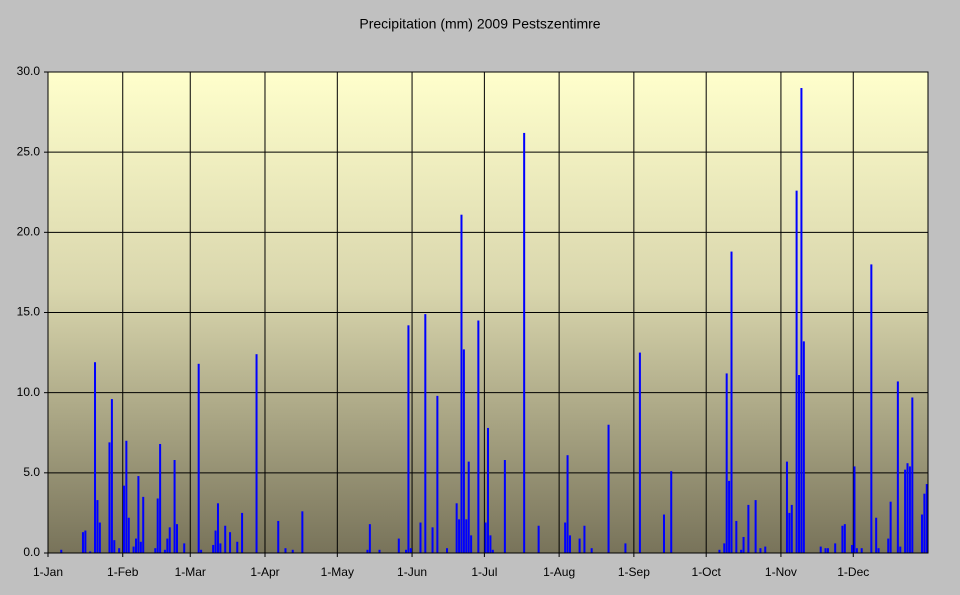 The width and height of the screenshot is (960, 595). I want to click on x-tick-label: 1-Sep, so click(634, 572).